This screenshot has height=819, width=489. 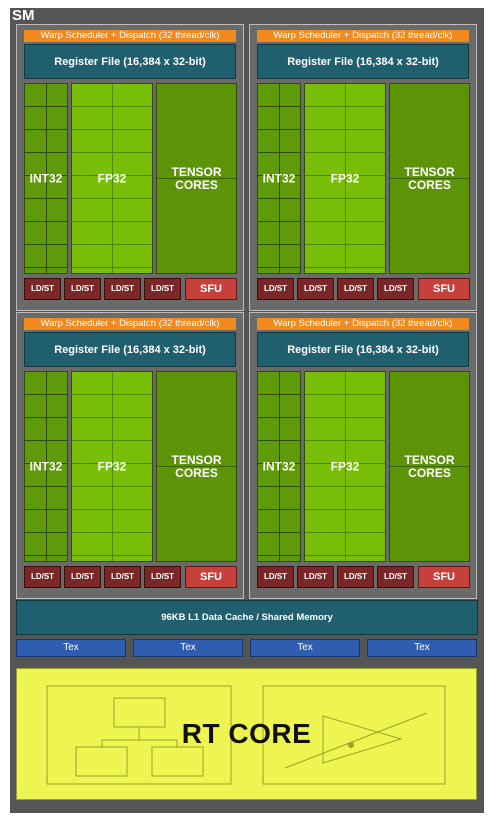 What do you see at coordinates (351, 745) in the screenshot?
I see `intersection-point` at bounding box center [351, 745].